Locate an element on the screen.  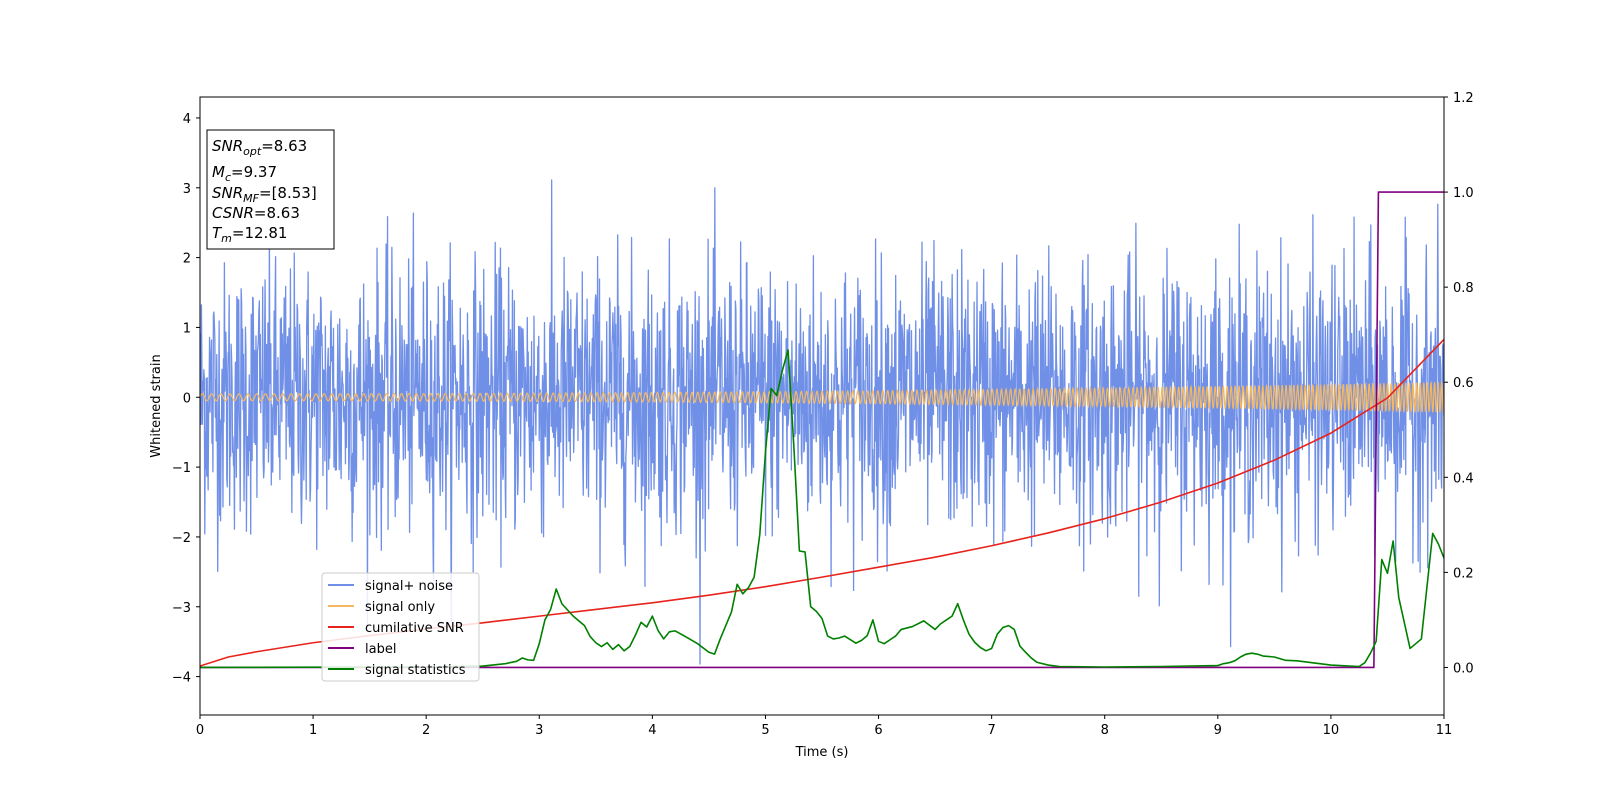
info-box-line: Mc=9.37 is located at coordinates (244, 173).